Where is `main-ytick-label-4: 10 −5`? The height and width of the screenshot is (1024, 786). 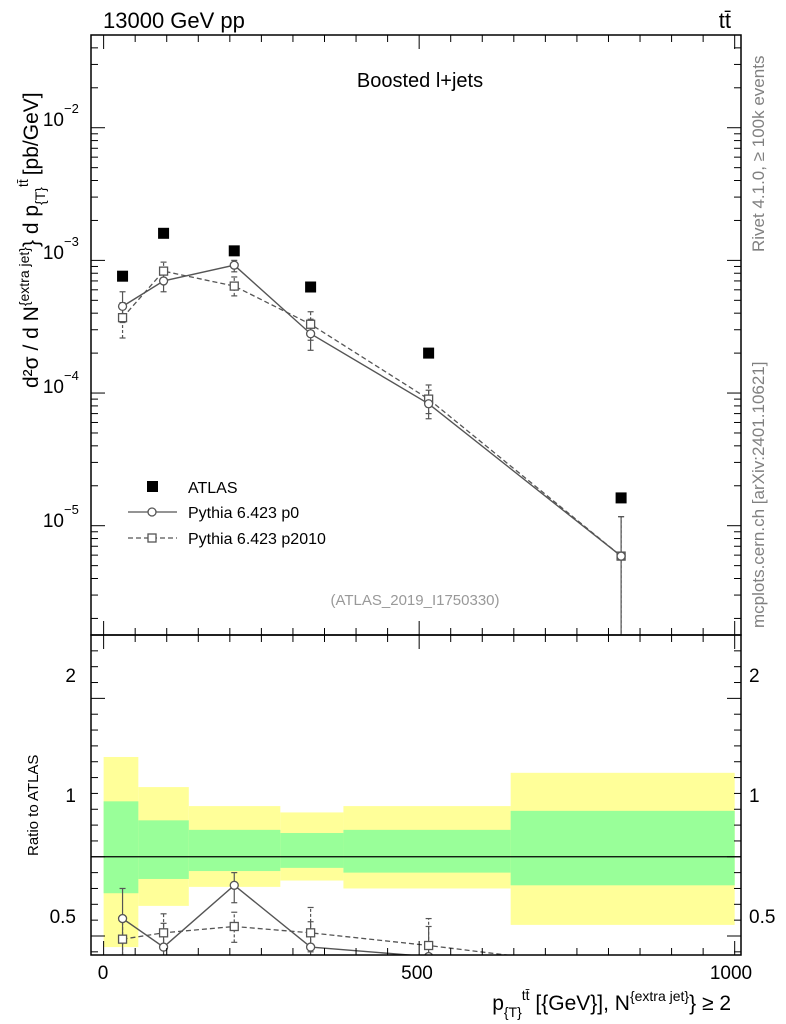 main-ytick-label-4: 10 −5 is located at coordinates (61, 517).